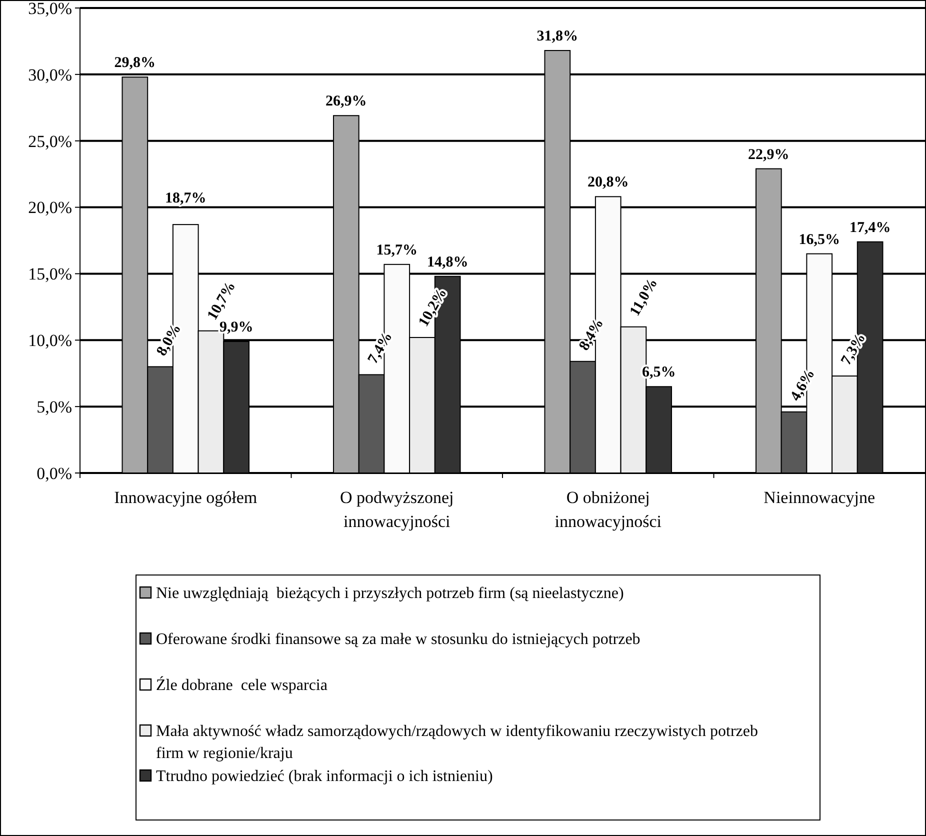  What do you see at coordinates (324, 776) in the screenshot?
I see `legend-label: Ttrudno powiedzieć (brak informacji o ich istnieniu)` at bounding box center [324, 776].